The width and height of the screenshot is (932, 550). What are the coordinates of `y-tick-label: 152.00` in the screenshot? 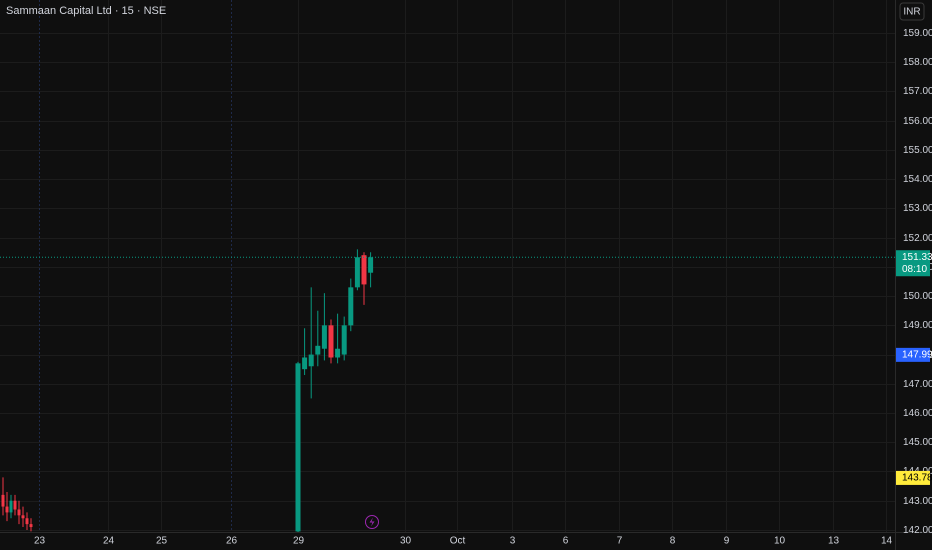 It's located at (917, 238).